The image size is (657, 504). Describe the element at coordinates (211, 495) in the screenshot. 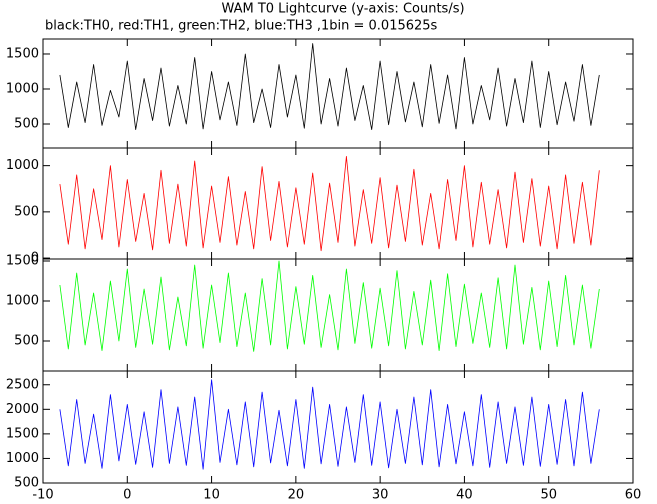

I see `x-tick-label: 10` at that location.